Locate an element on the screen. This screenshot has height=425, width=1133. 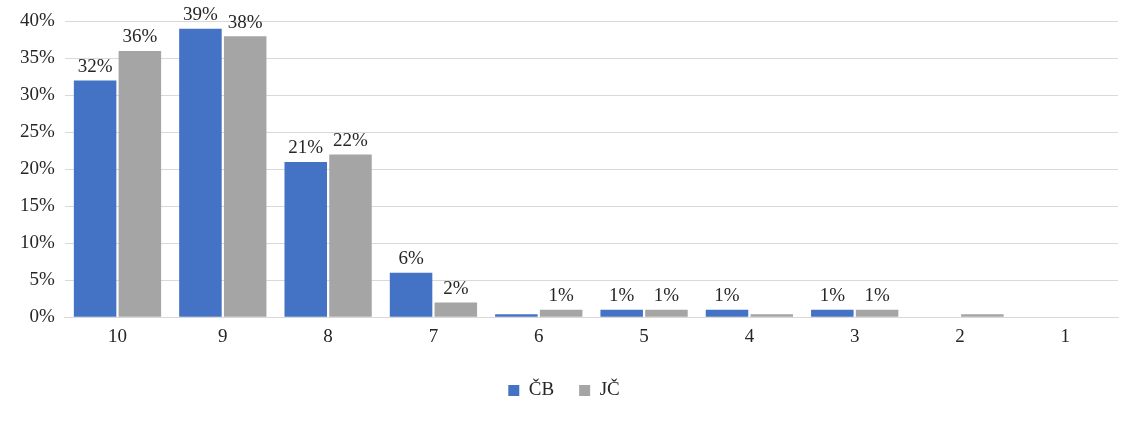
data-label: 6% is located at coordinates (411, 258).